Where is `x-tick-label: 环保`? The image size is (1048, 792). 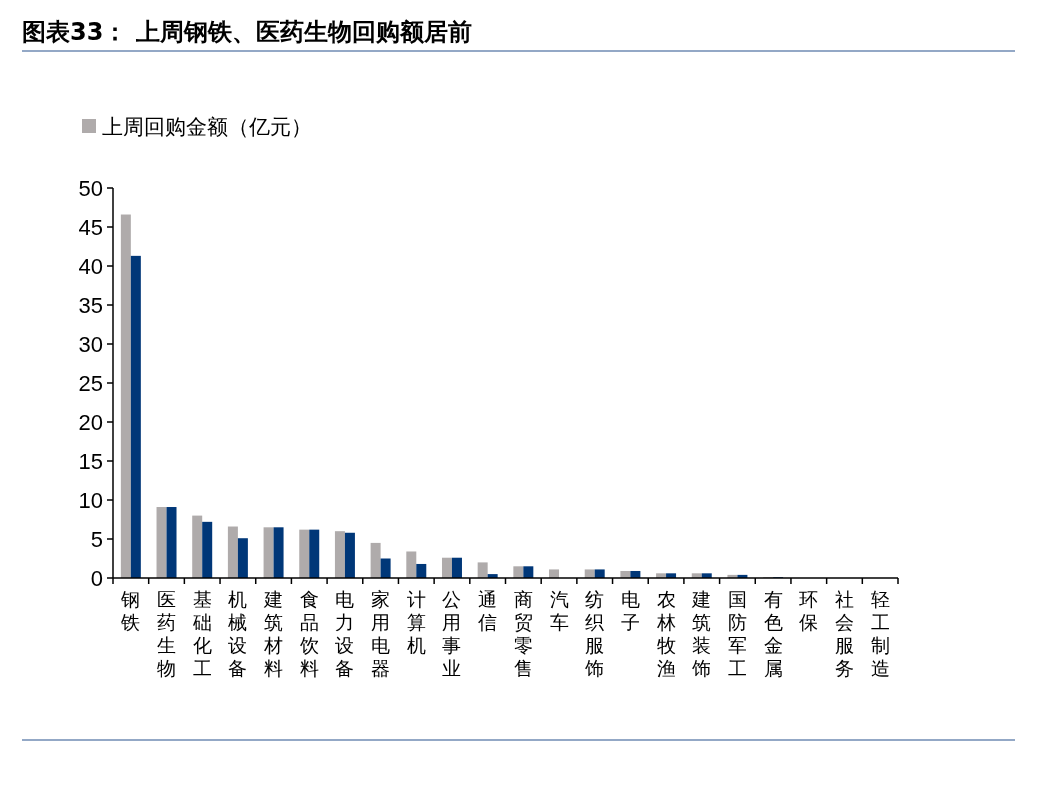
x-tick-label: 环保 is located at coordinates (809, 610).